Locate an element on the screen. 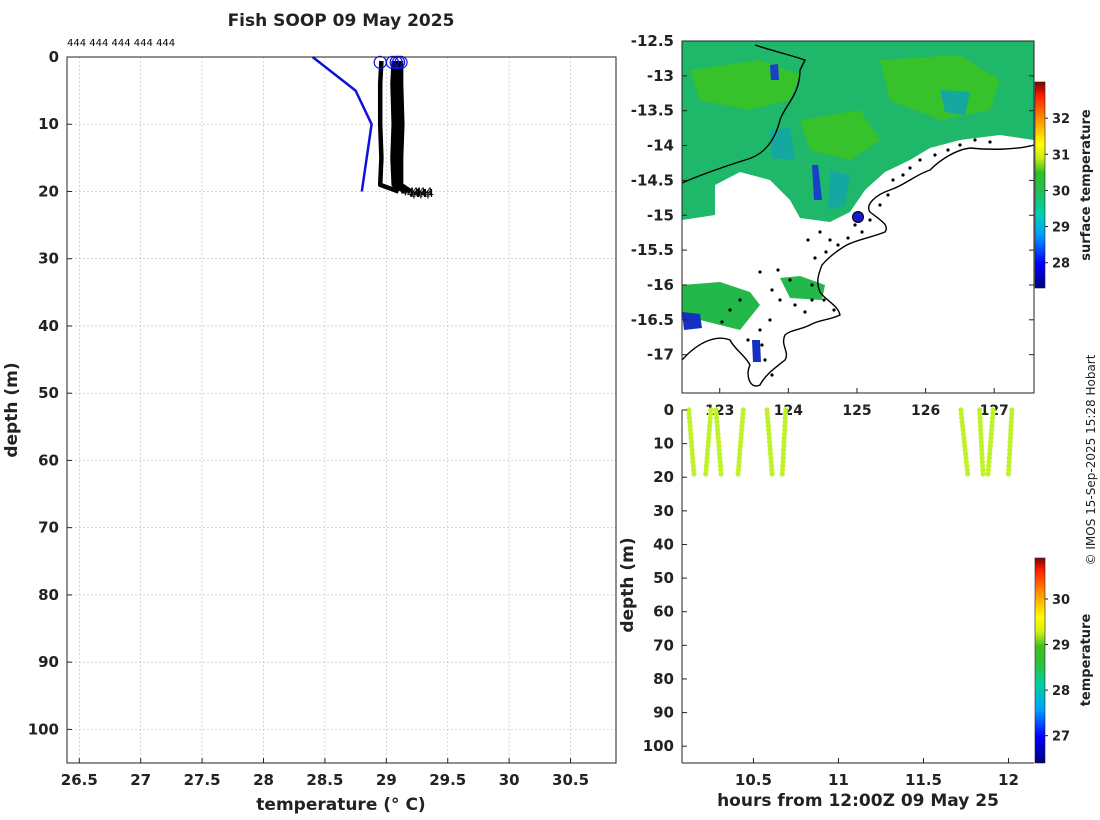 This screenshot has height=820, width=1100. profile-ytick-label: 70 is located at coordinates (48, 528).